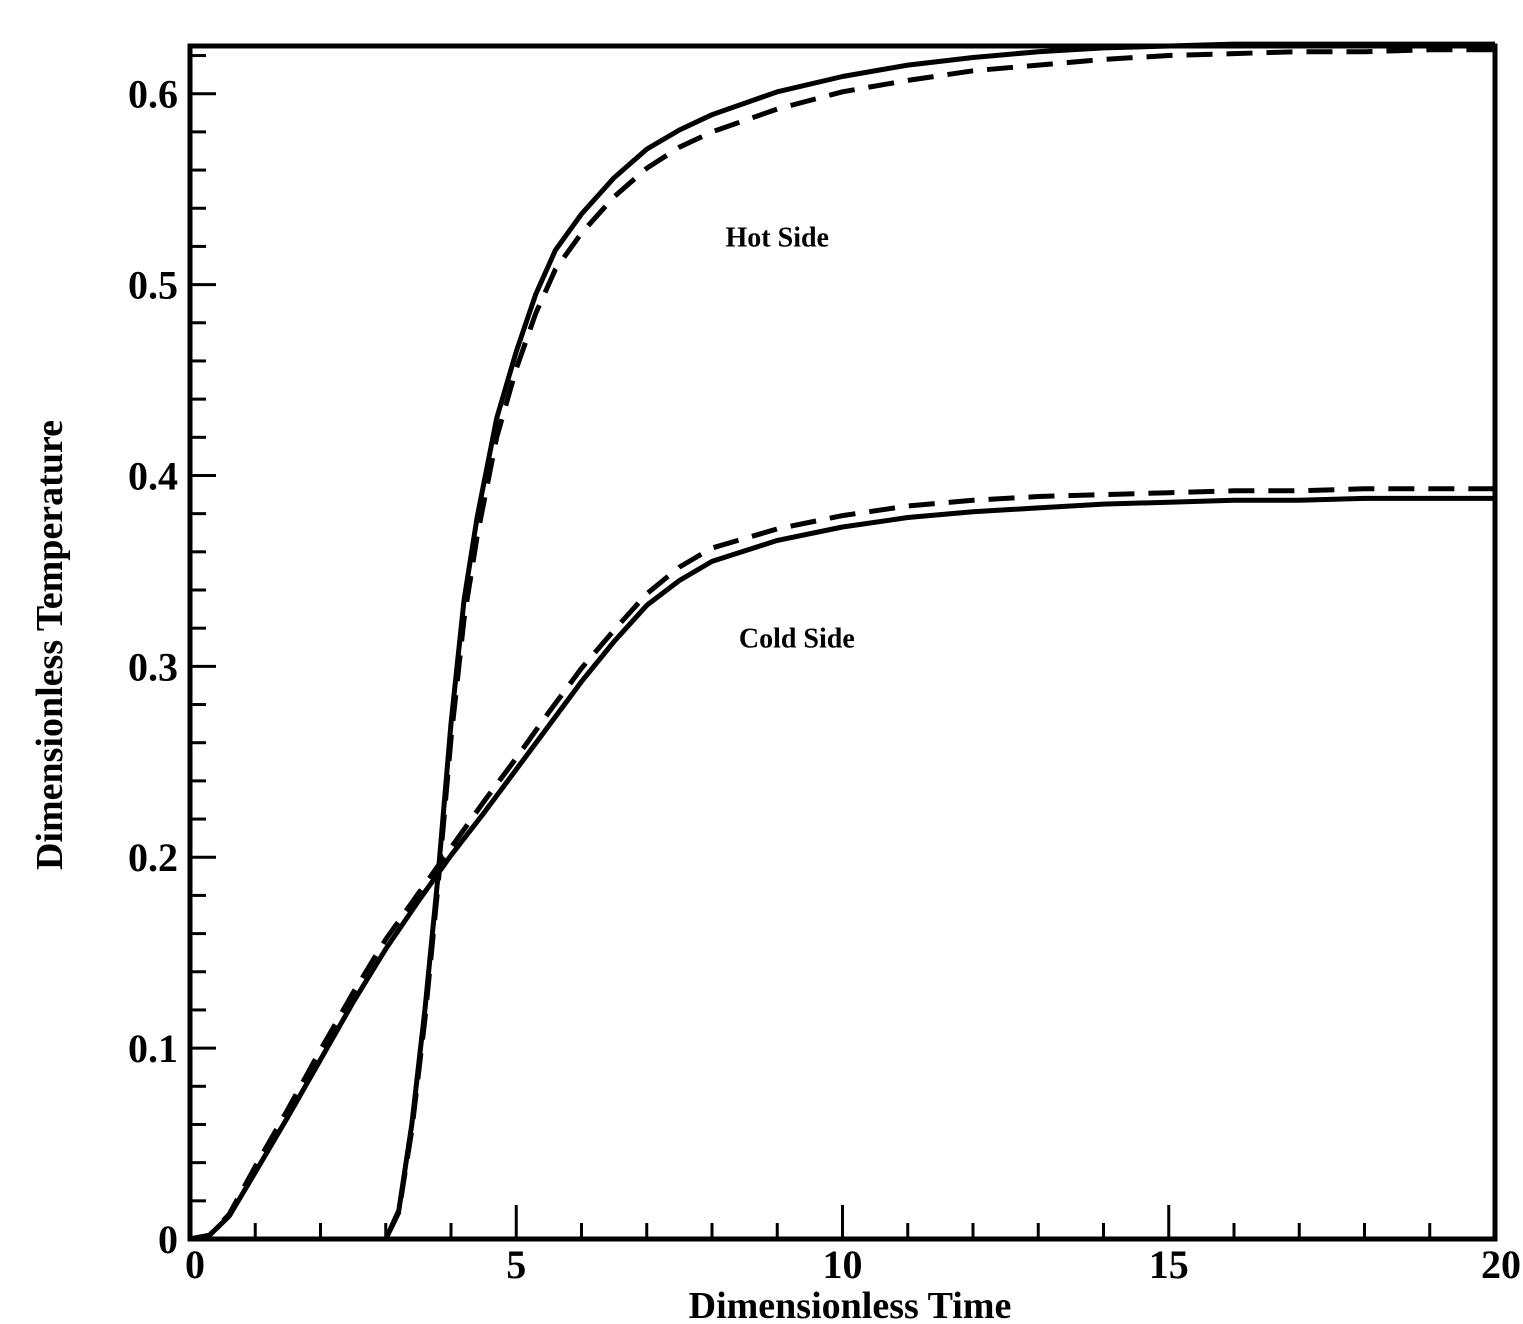 This screenshot has width=1523, height=1324. Describe the element at coordinates (168, 1239) in the screenshot. I see `y-tick-label: 0` at that location.